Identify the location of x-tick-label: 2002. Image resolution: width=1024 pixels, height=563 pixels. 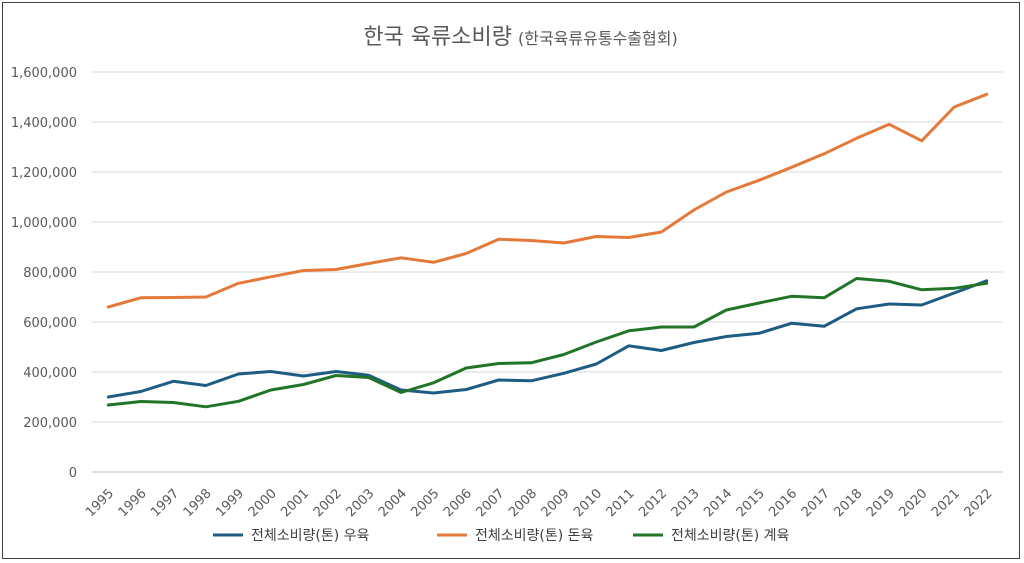
(328, 503).